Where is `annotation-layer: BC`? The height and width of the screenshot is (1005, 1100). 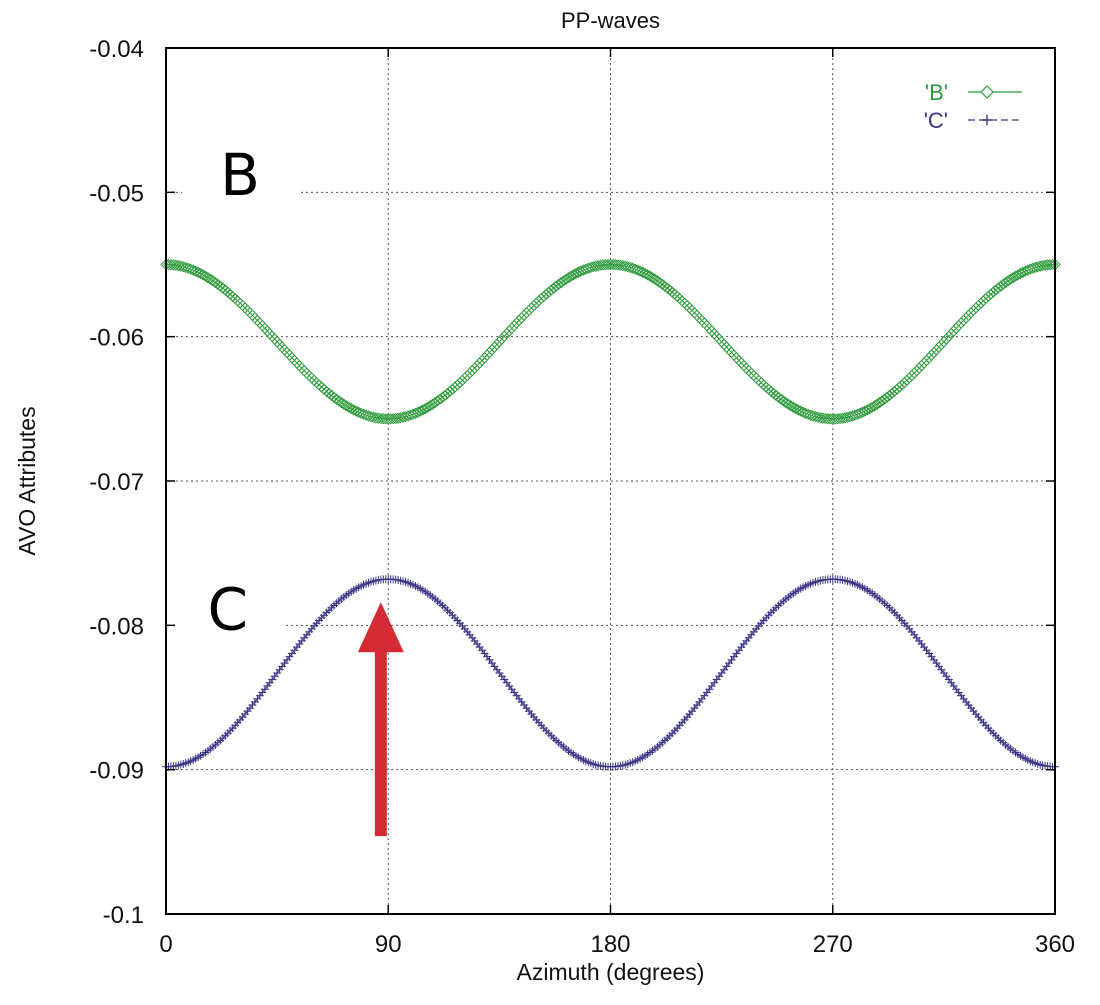
annotation-layer: BC is located at coordinates (286, 489).